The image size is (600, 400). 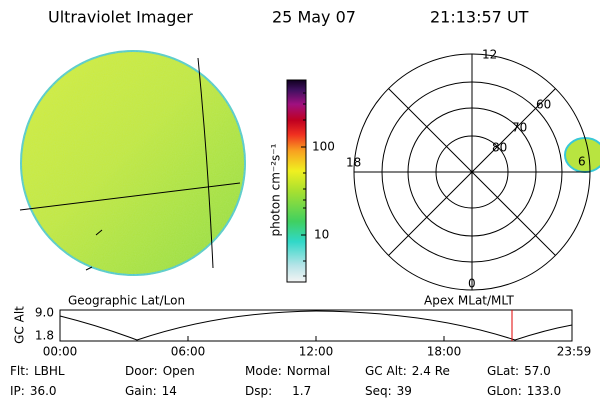 I want to click on status-value: LBHL, so click(x=49, y=371).